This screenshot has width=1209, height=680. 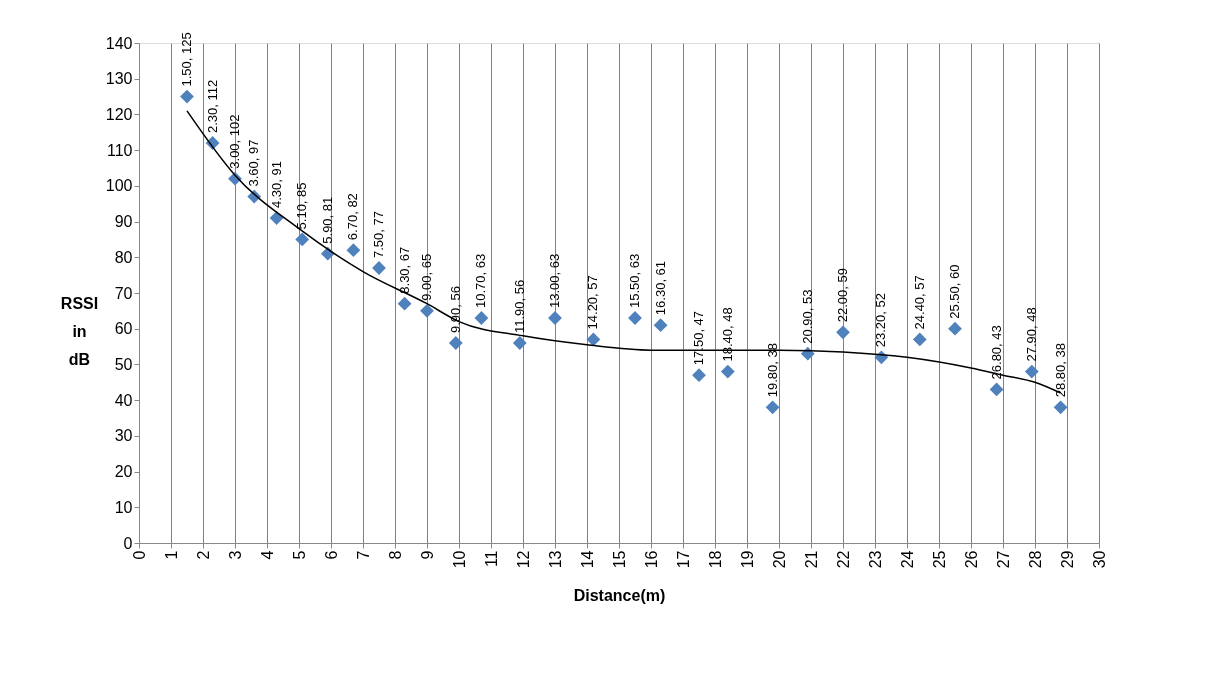 What do you see at coordinates (404, 270) in the screenshot?
I see `data-label: 8.30, 67` at bounding box center [404, 270].